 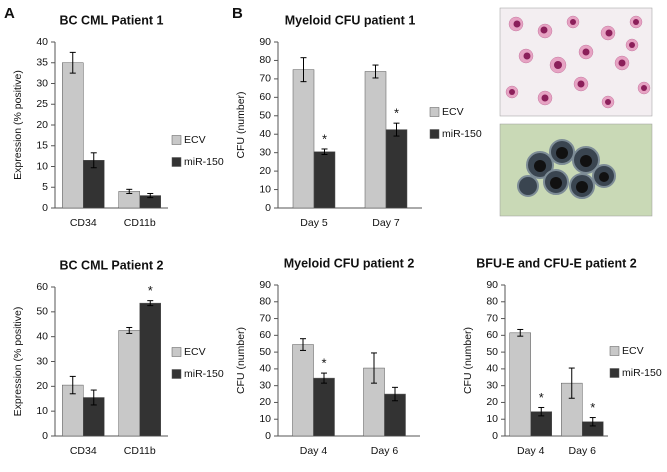 I want to click on chart-title: BFU-E and CFU-E patient 2, so click(x=556, y=263).